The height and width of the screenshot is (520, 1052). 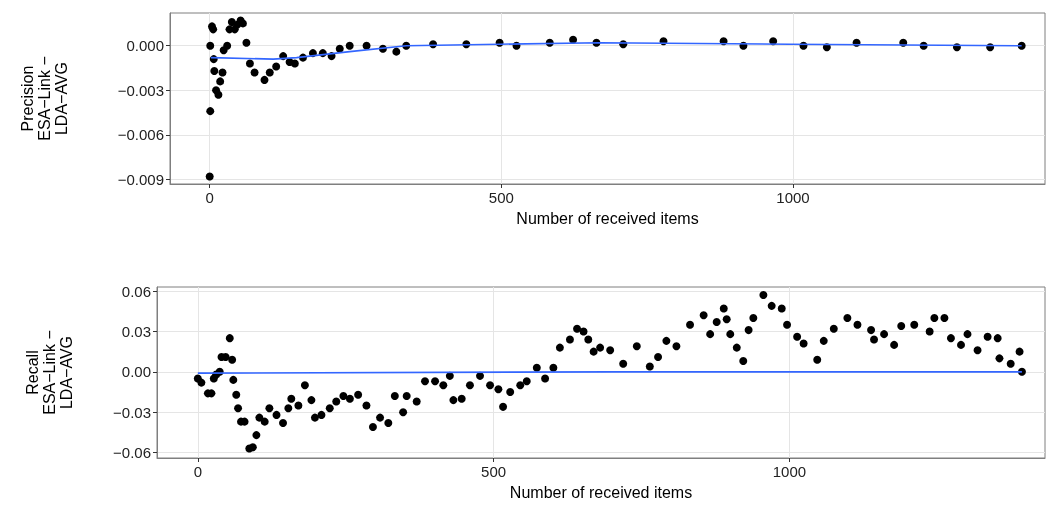 I want to click on y-tick-label: 0.000, so click(x=145, y=46).